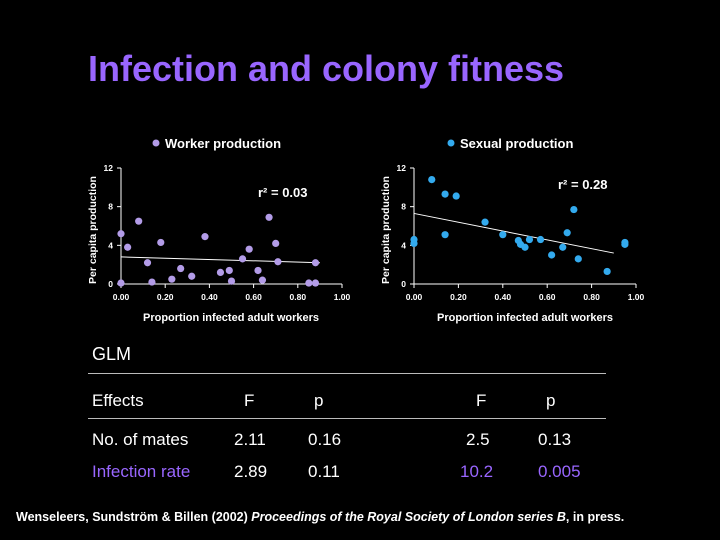 The image size is (720, 540). Describe the element at coordinates (319, 400) in the screenshot. I see `header-p1: p` at that location.